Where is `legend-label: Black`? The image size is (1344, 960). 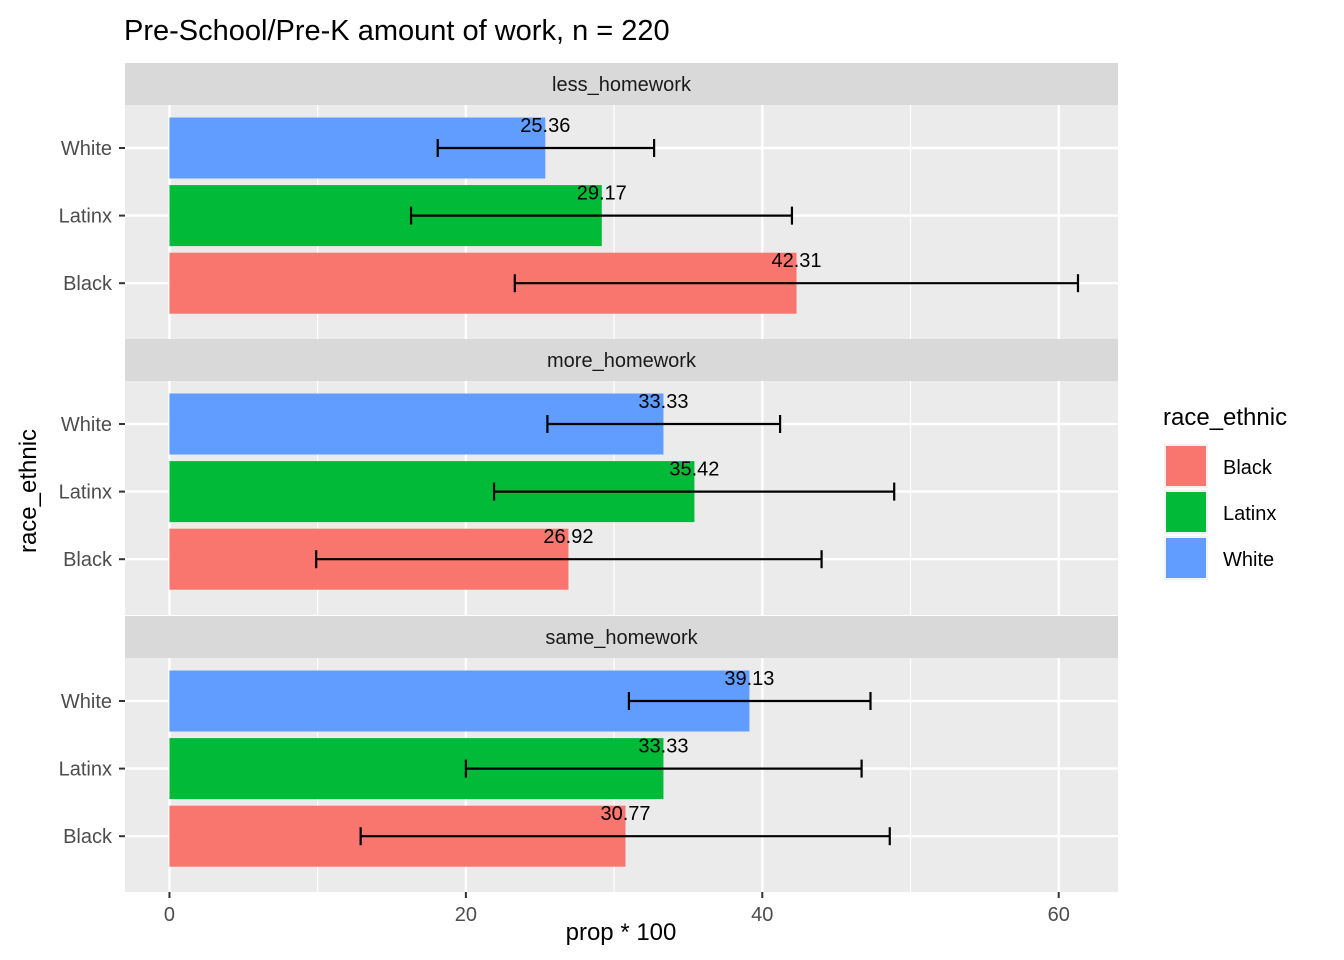 legend-label: Black is located at coordinates (1248, 468).